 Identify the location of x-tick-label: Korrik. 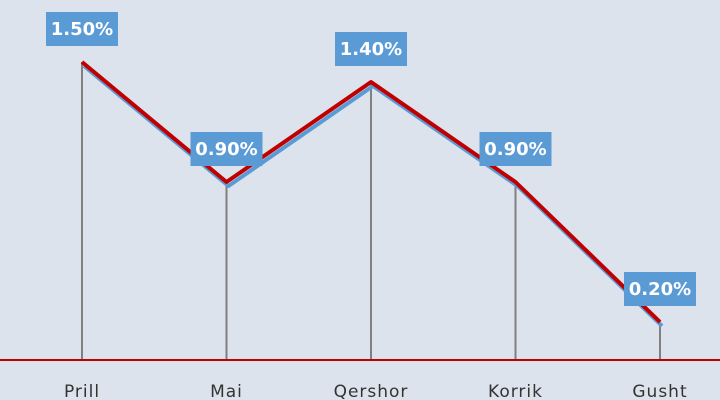
(515, 391).